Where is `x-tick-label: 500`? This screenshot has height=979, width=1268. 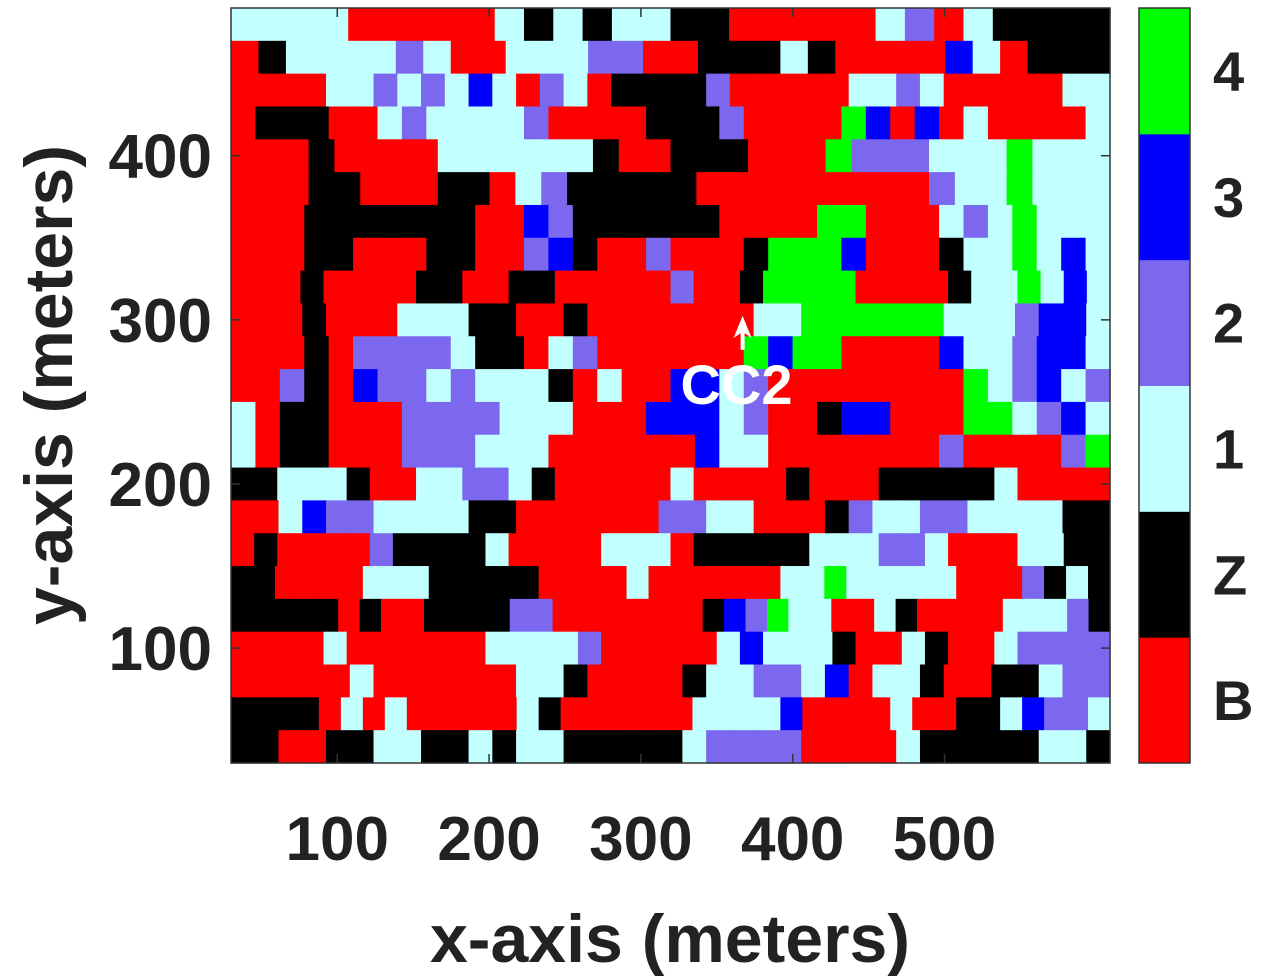
x-tick-label: 500 is located at coordinates (944, 839).